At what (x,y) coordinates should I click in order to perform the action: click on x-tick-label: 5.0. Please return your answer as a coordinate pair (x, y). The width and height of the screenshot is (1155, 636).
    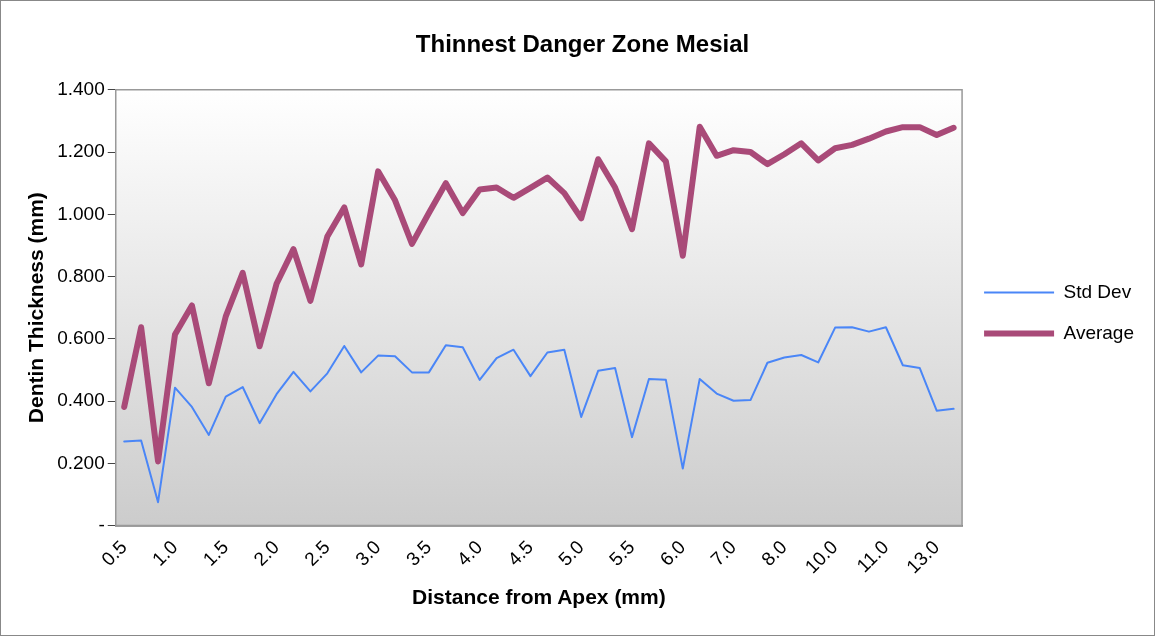
    Looking at the image, I should click on (571, 553).